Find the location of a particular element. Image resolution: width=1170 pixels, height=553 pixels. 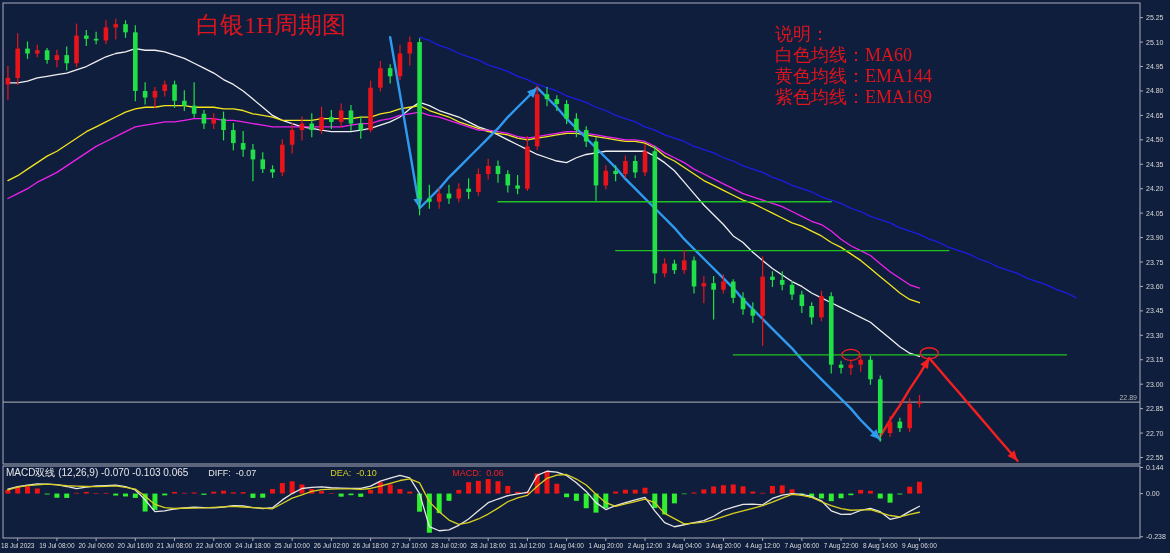

annotation: MACD: 0.06 is located at coordinates (478, 473).